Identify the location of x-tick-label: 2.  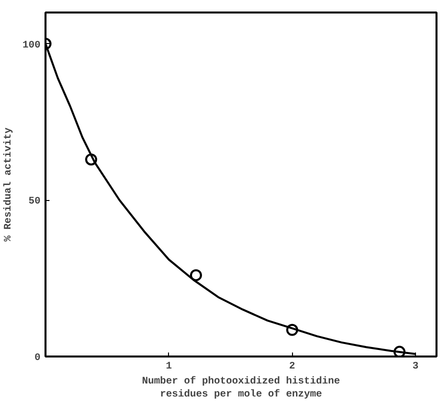
(292, 367).